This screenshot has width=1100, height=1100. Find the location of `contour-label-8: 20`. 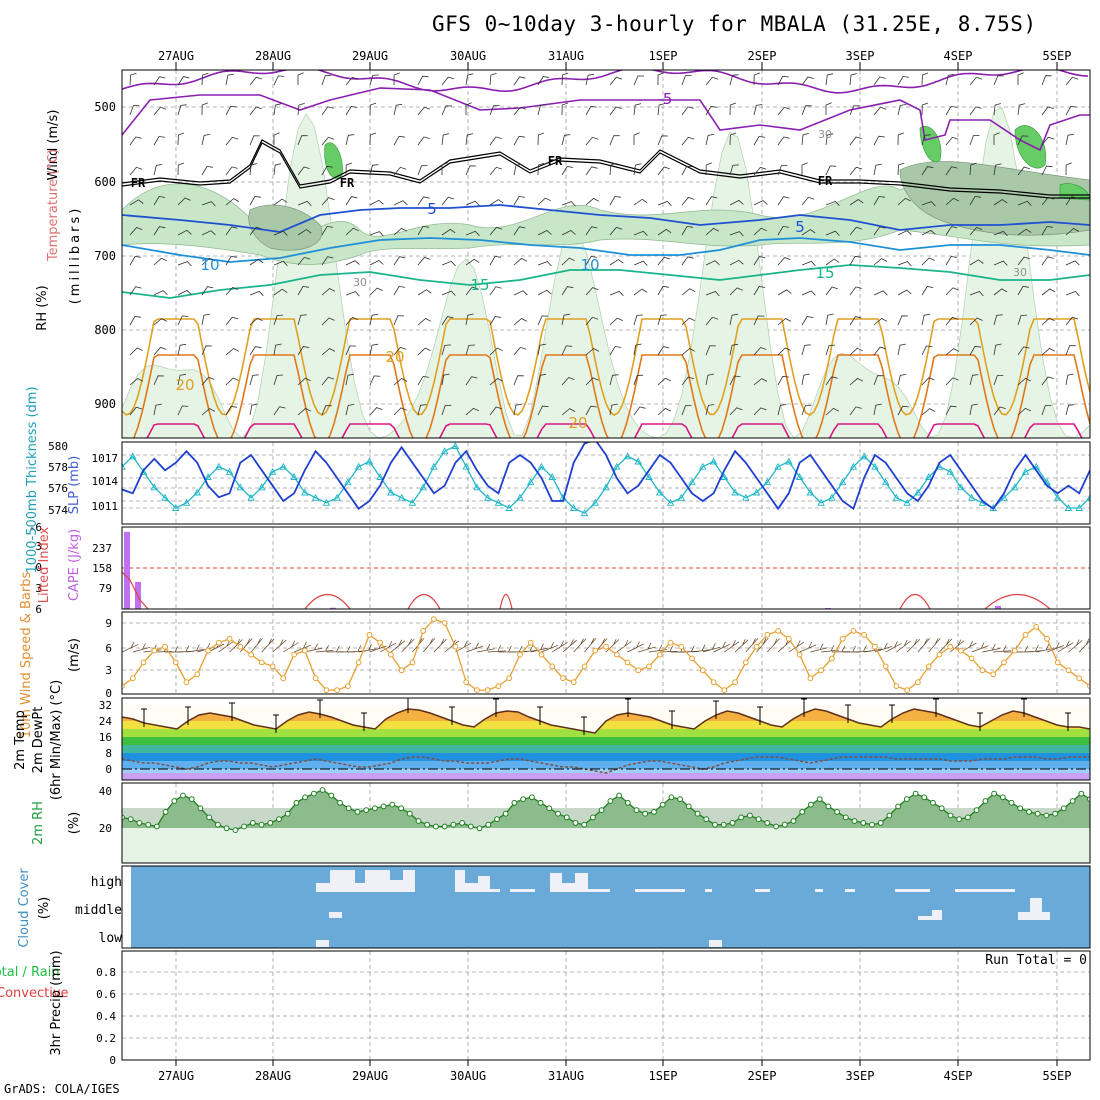

contour-label-8: 20 is located at coordinates (184, 385).